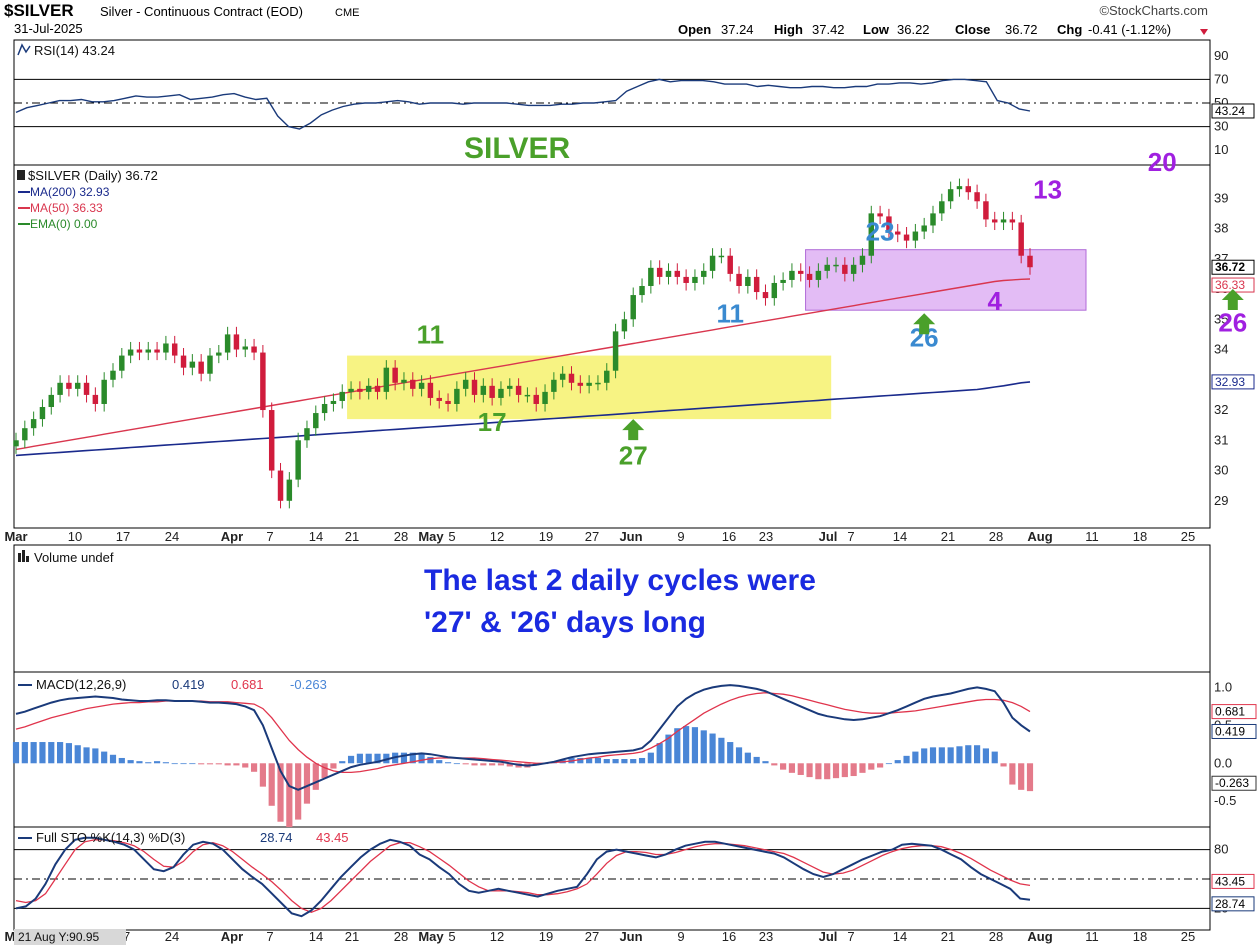 Image resolution: width=1260 pixels, height=945 pixels. I want to click on date-tick-label-bottom: 11, so click(1092, 936).